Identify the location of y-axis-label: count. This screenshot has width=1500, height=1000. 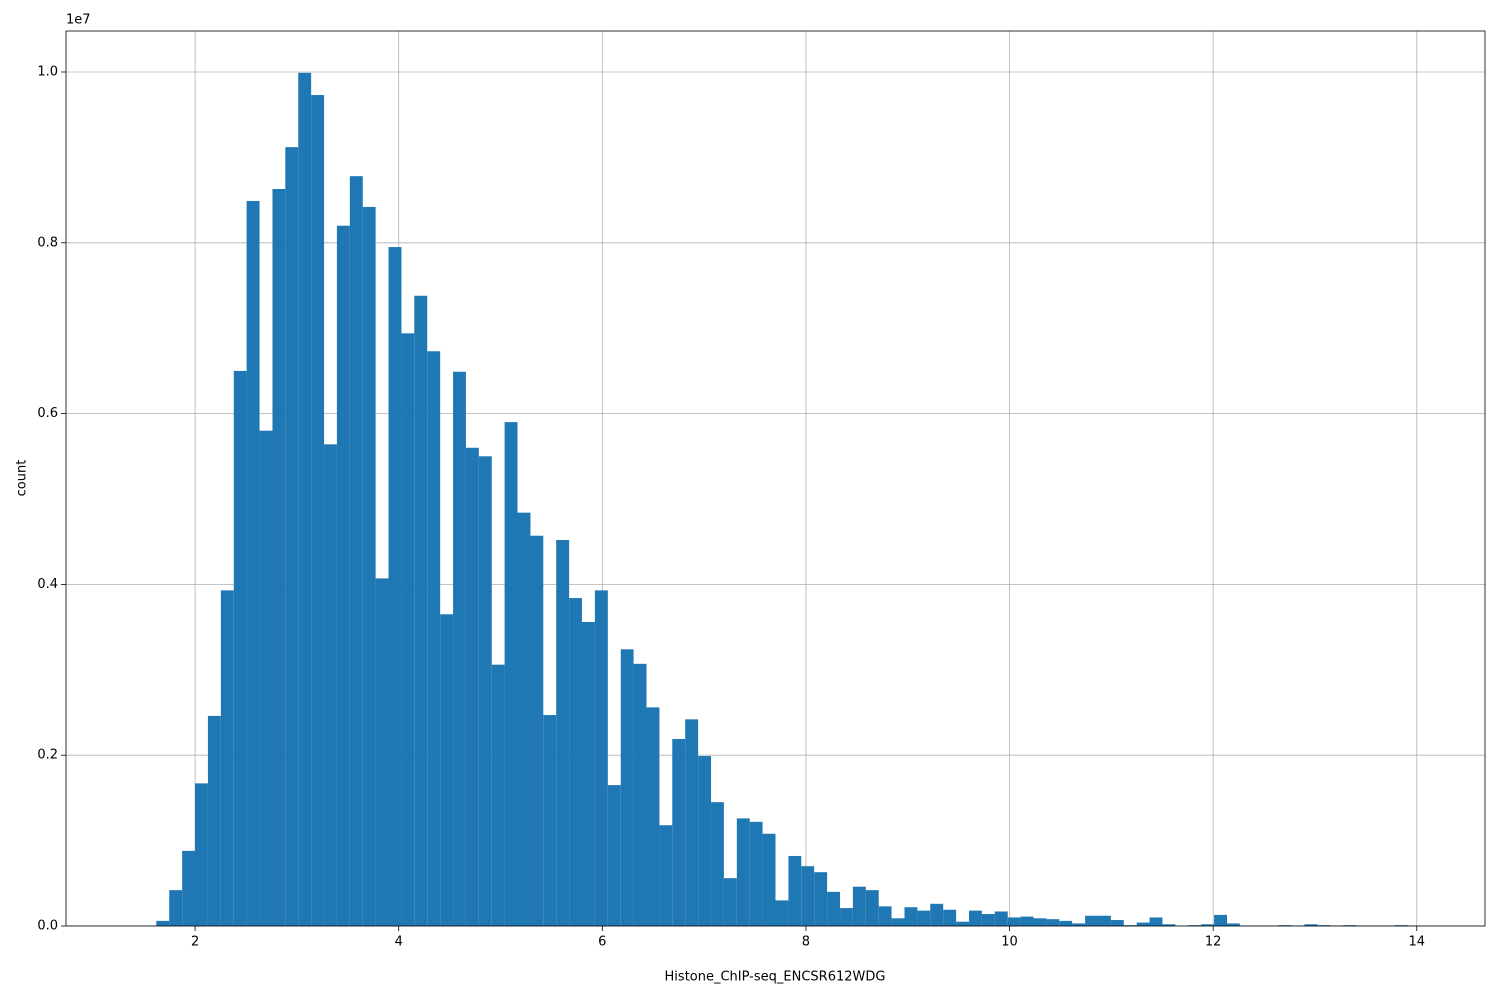
(22, 478).